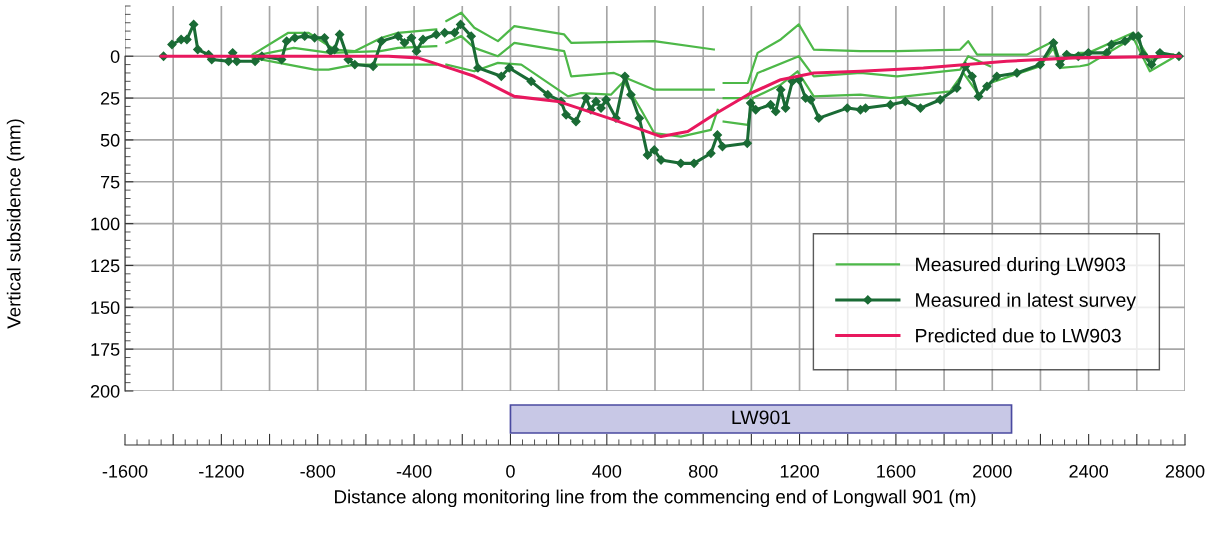 This screenshot has height=541, width=1229. What do you see at coordinates (992, 471) in the screenshot?
I see `x-tick-label: 2000` at bounding box center [992, 471].